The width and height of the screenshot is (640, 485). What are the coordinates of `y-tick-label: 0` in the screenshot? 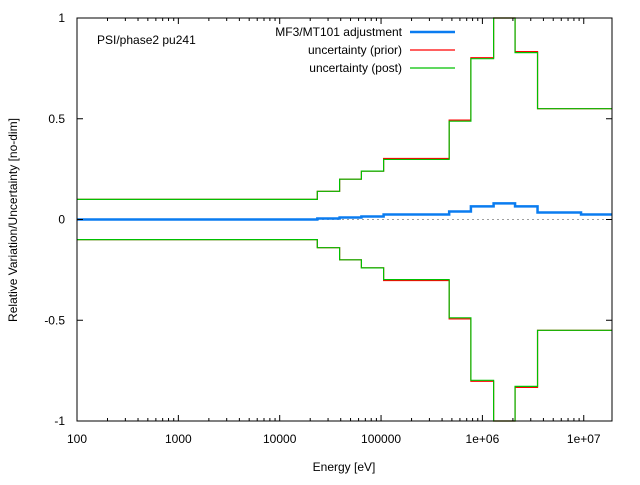 It's located at (61, 220).